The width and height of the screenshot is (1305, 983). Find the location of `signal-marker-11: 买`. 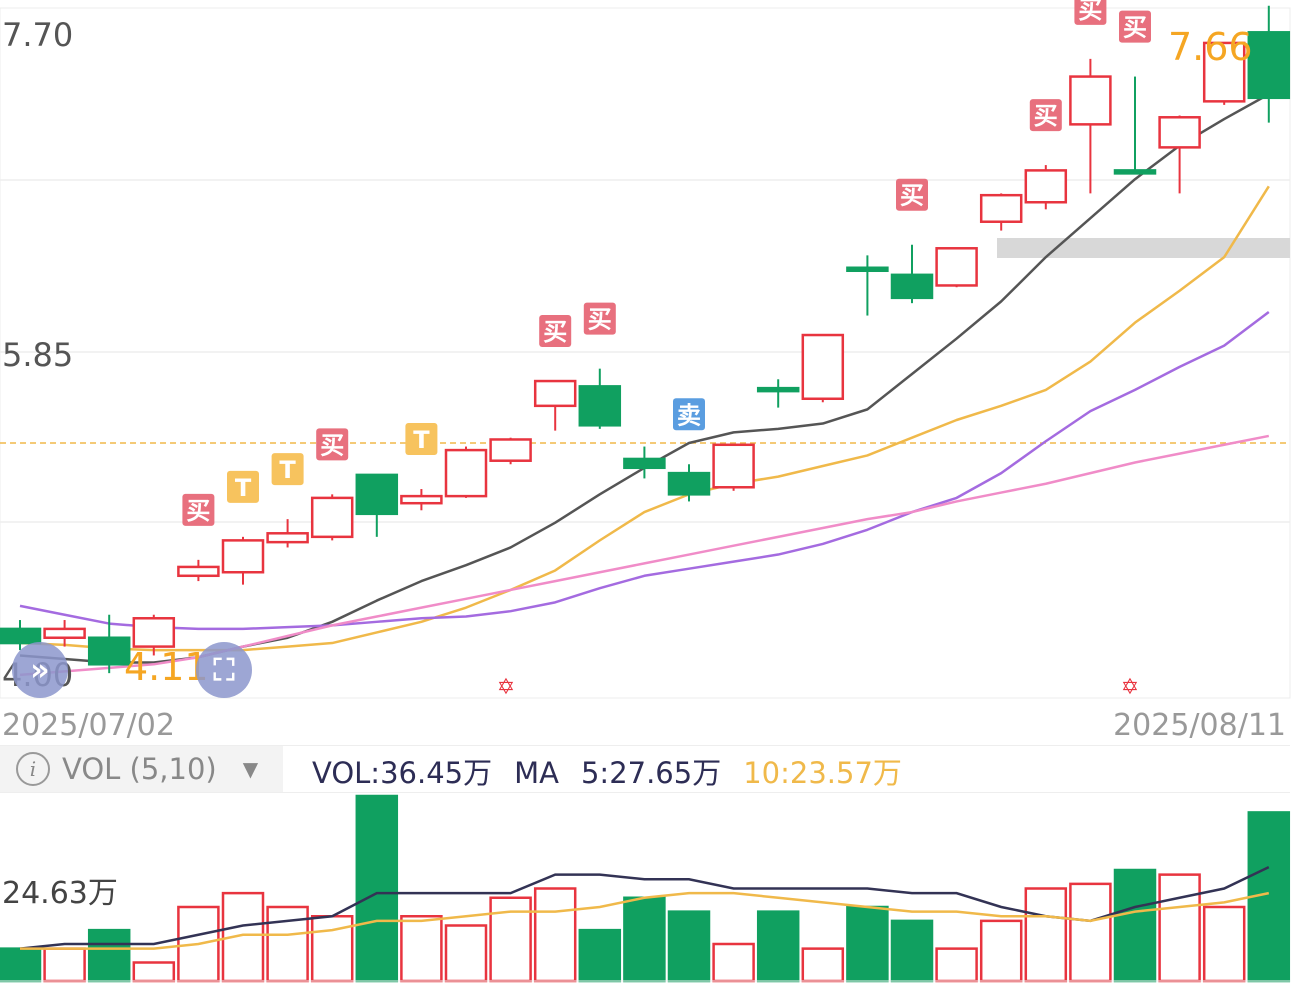

signal-marker-11: 买 is located at coordinates (1135, 26).